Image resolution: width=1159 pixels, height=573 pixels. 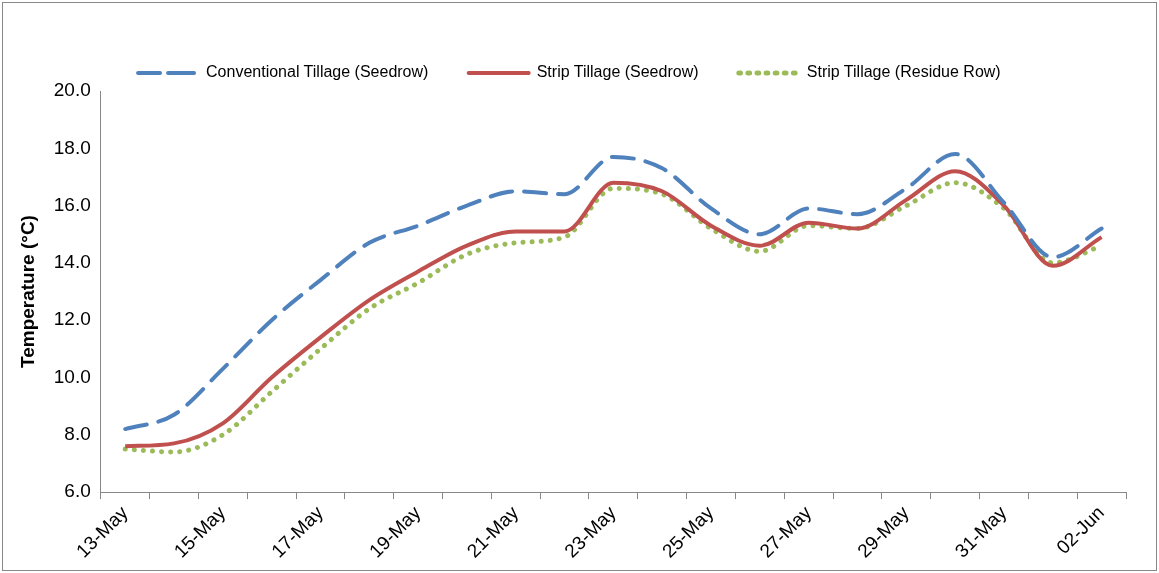 I want to click on legend-label: Conventional Tillage (Seedrow), so click(x=317, y=72).